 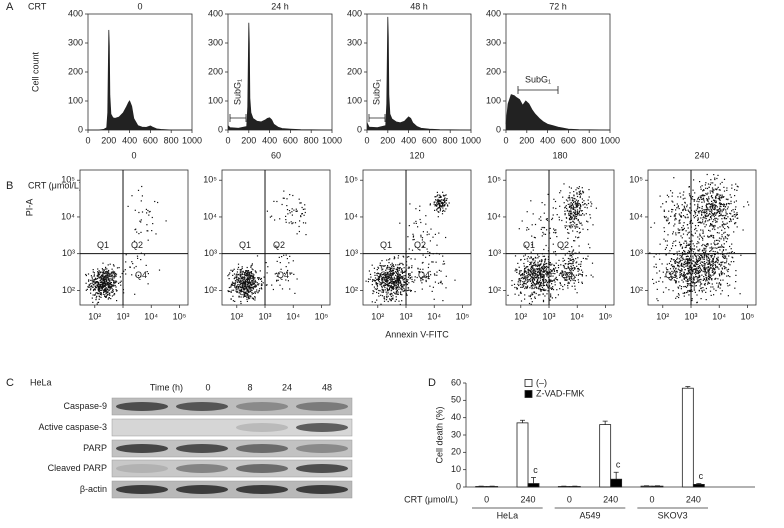 What do you see at coordinates (529, 275) in the screenshot?
I see `quadrant-label: Q3` at bounding box center [529, 275].